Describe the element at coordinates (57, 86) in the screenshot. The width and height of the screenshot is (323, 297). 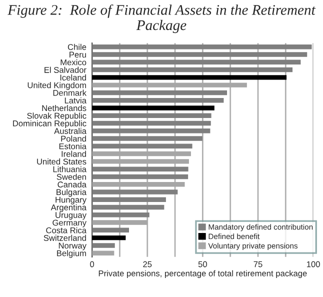
I see `y-tick-label: United Kingdom` at that location.